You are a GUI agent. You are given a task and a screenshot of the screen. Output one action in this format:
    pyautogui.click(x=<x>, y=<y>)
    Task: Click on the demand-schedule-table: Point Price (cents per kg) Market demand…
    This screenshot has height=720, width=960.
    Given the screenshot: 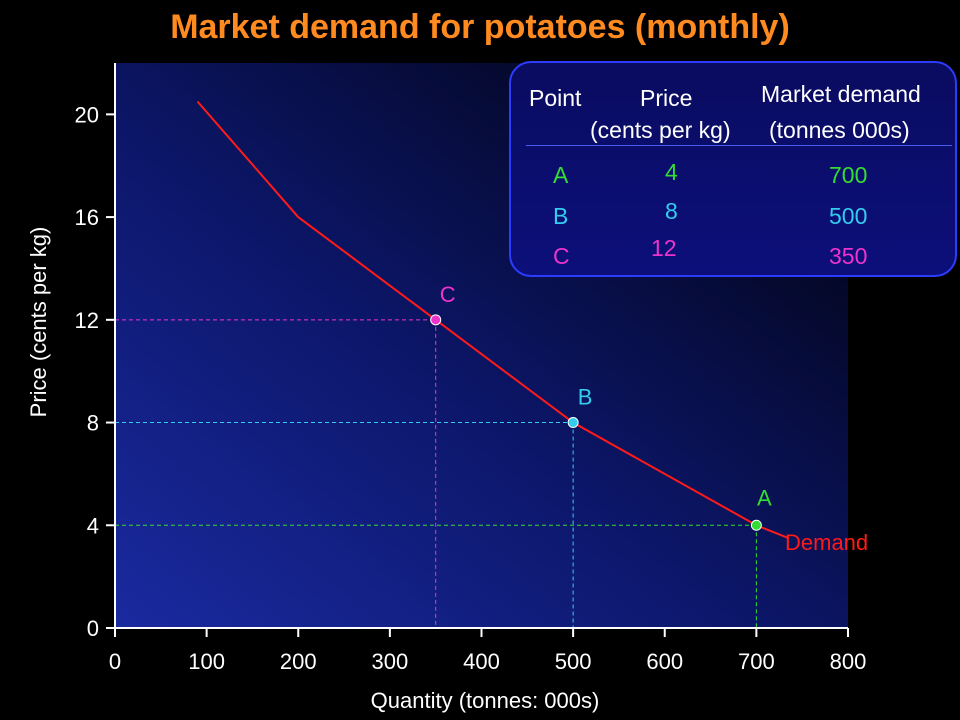 What is the action you would take?
    pyautogui.click(x=733, y=169)
    